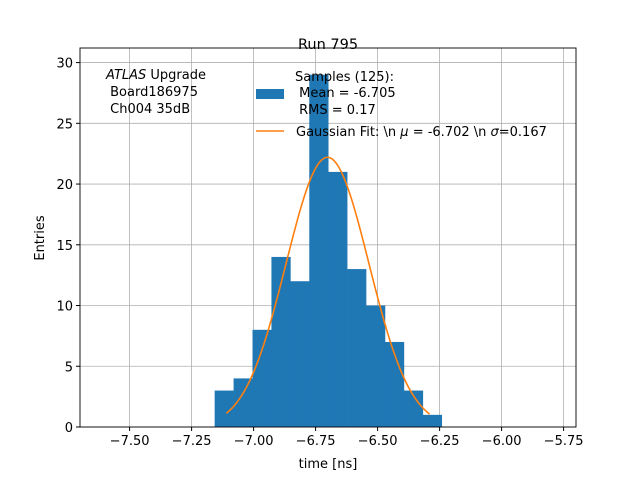 This screenshot has height=480, width=640. What do you see at coordinates (335, 110) in the screenshot?
I see `legend-samples-rms: RMS = 0.17` at bounding box center [335, 110].